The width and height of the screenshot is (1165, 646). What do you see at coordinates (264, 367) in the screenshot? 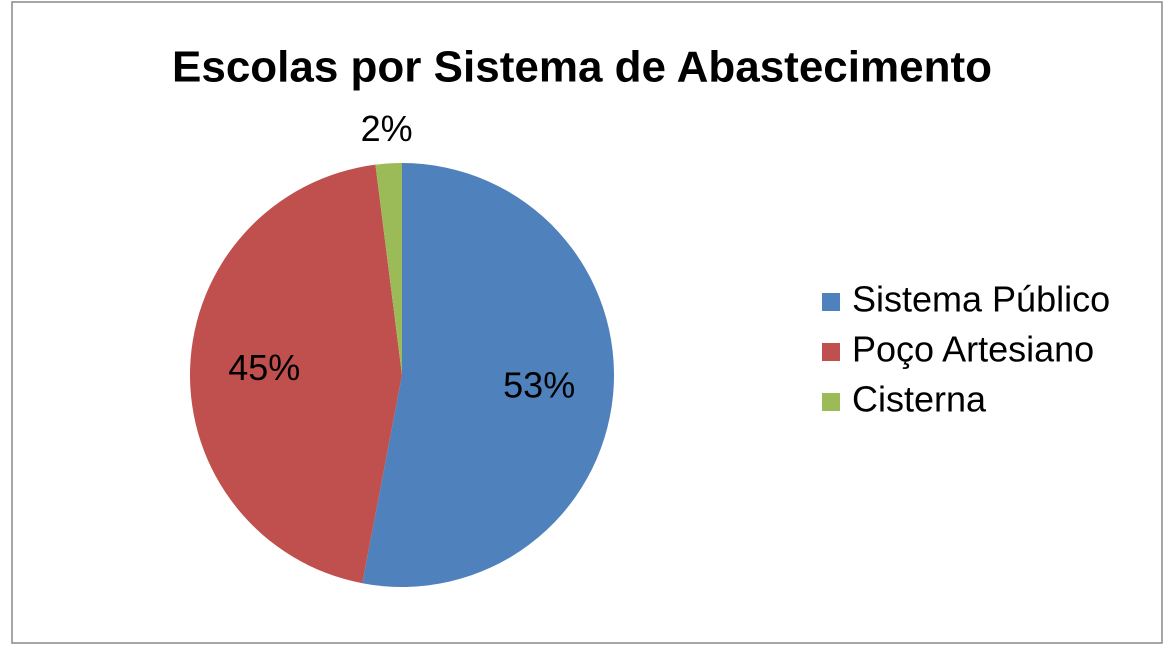
I see `data-label: 45%` at bounding box center [264, 367].